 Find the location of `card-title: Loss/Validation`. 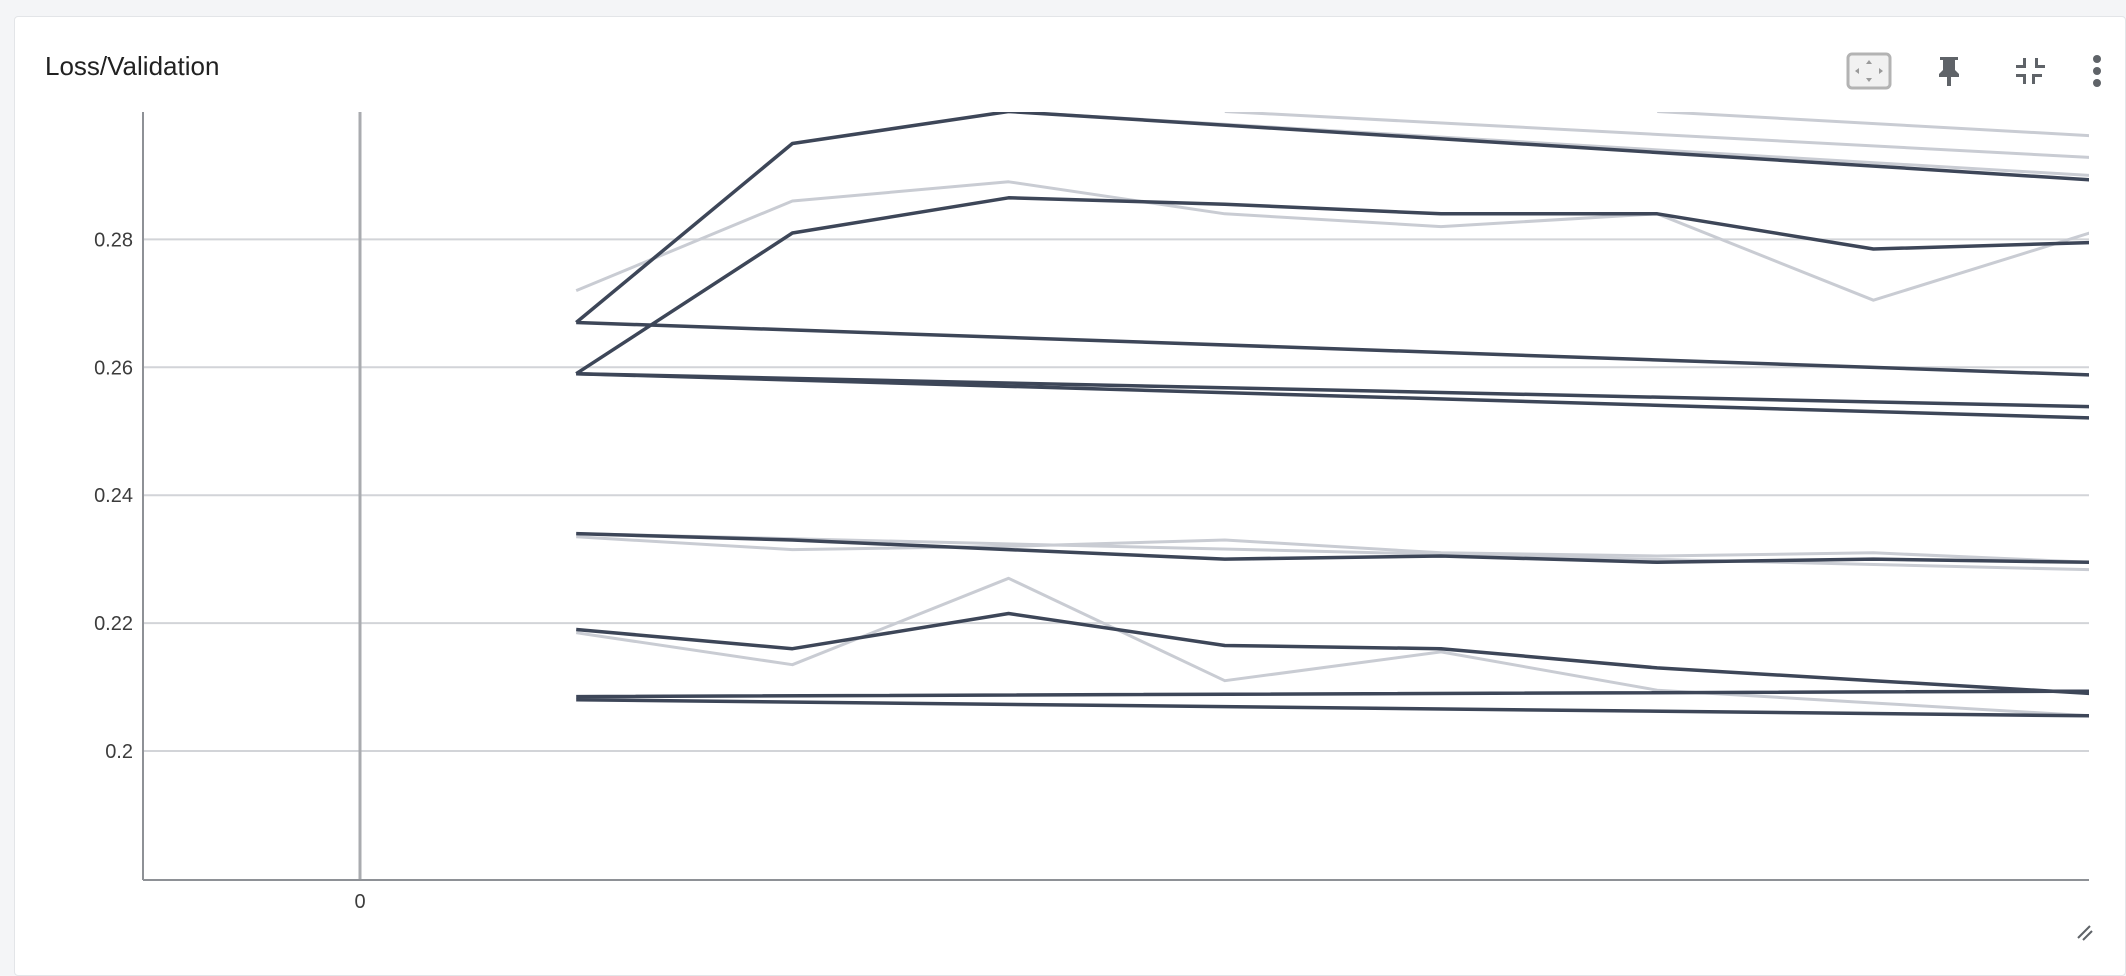

card-title: Loss/Validation is located at coordinates (132, 66).